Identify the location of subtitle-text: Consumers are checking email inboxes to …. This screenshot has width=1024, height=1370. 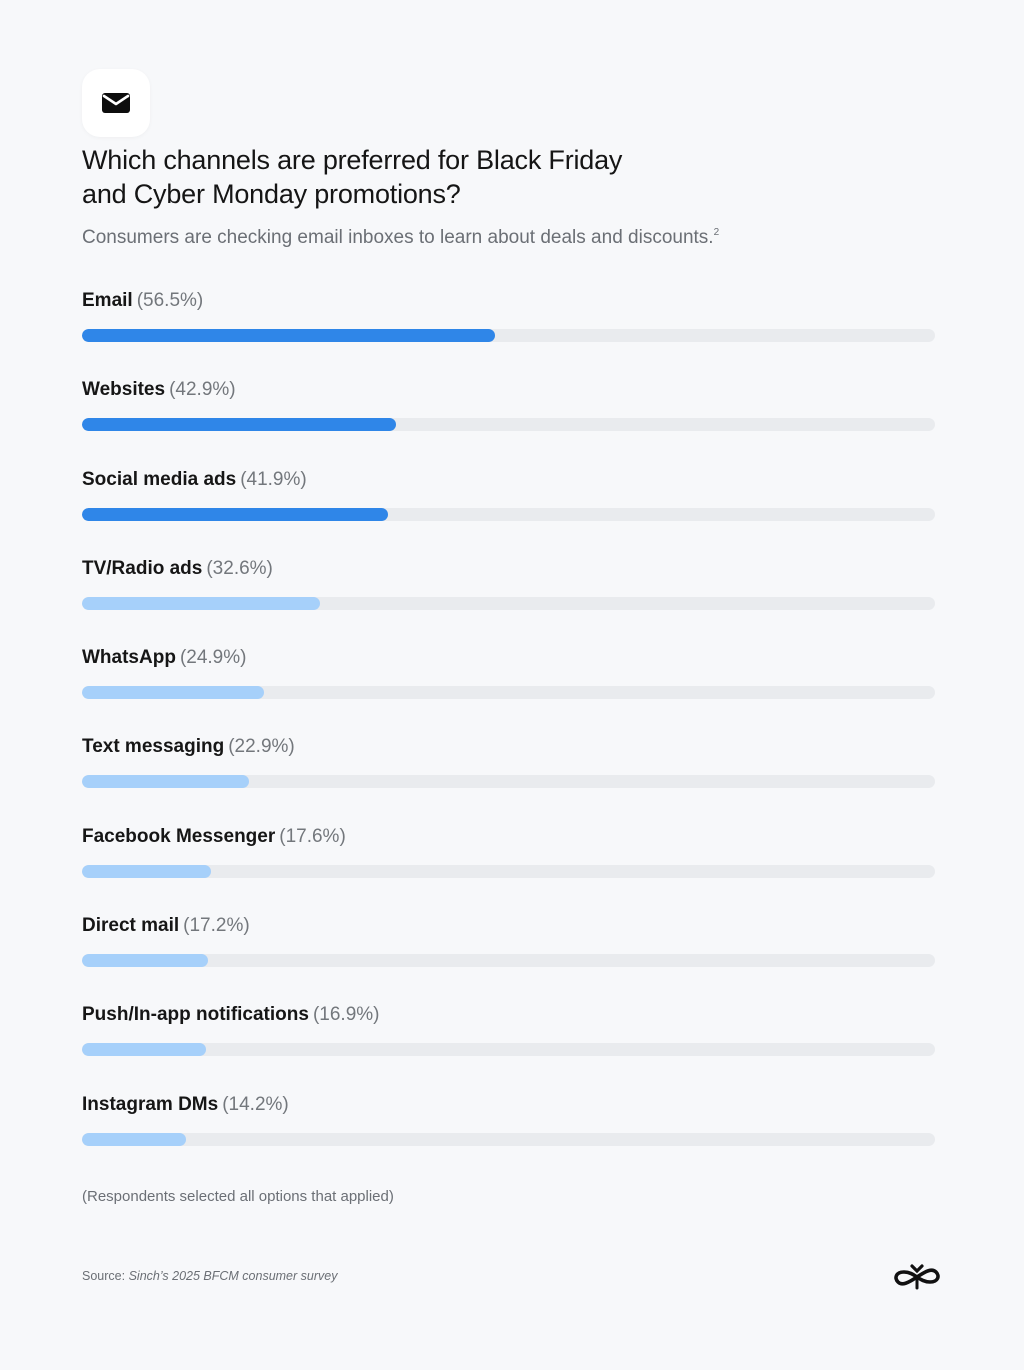
(398, 237).